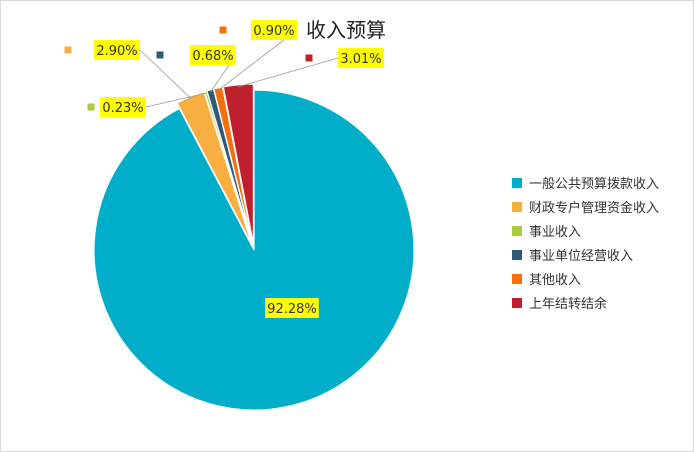 This screenshot has width=694, height=452. What do you see at coordinates (555, 232) in the screenshot?
I see `legend-entry: 事业收入` at bounding box center [555, 232].